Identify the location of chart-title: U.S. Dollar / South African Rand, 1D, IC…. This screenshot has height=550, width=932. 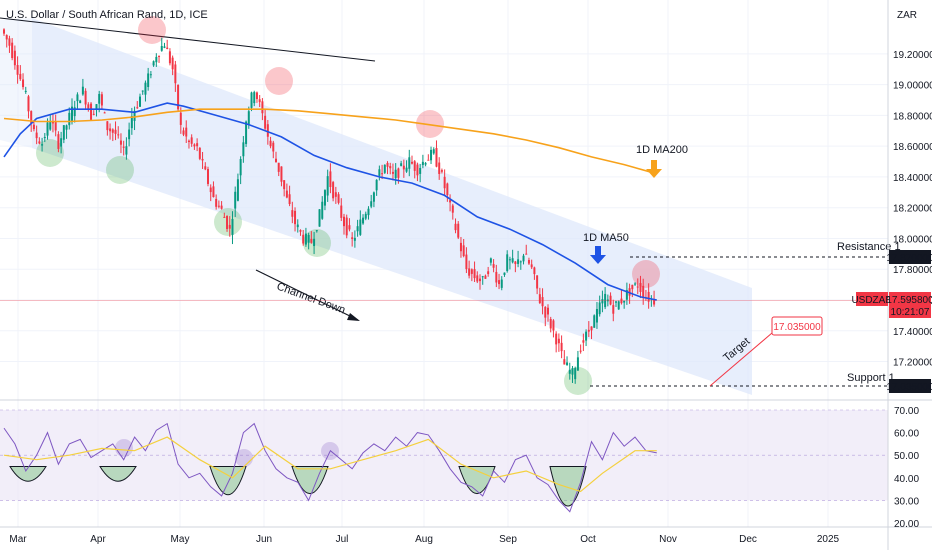
(107, 15).